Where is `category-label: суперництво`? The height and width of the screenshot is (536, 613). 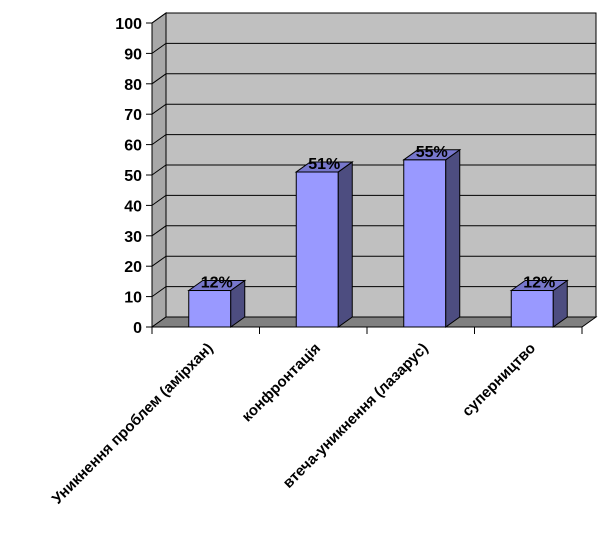 category-label: суперництво is located at coordinates (499, 380).